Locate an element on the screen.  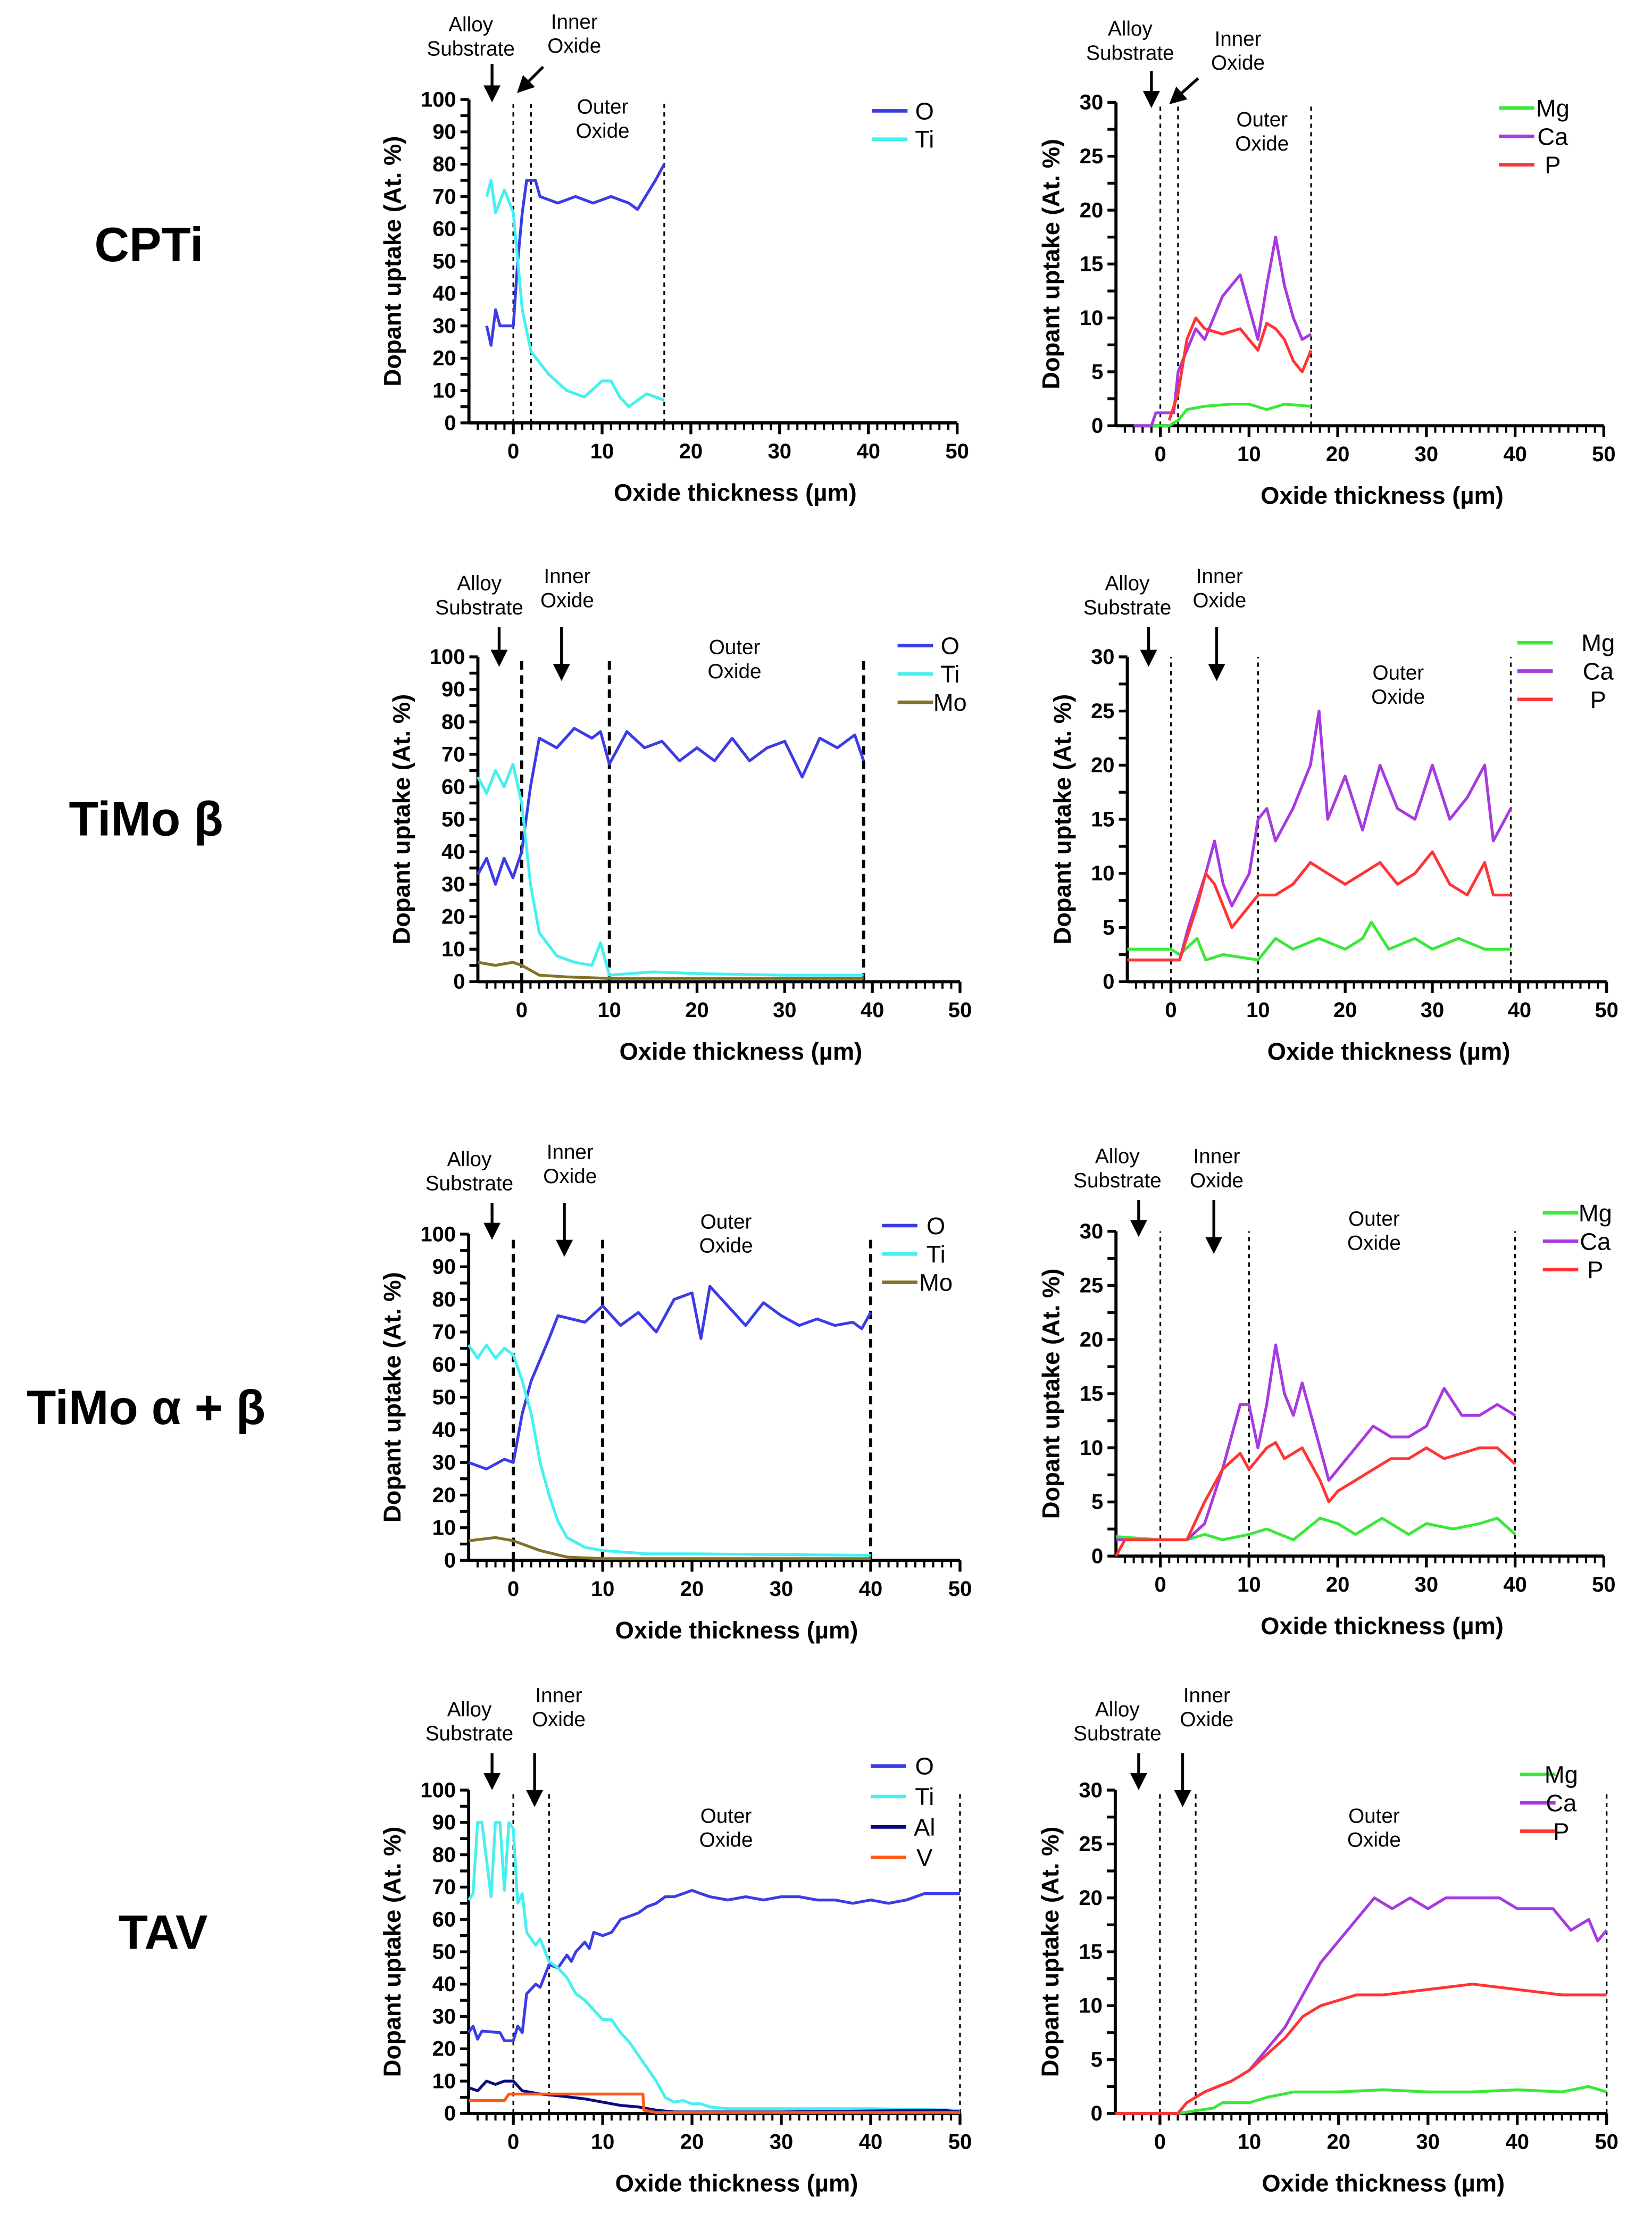
series-line-Mo is located at coordinates (669, 1548).